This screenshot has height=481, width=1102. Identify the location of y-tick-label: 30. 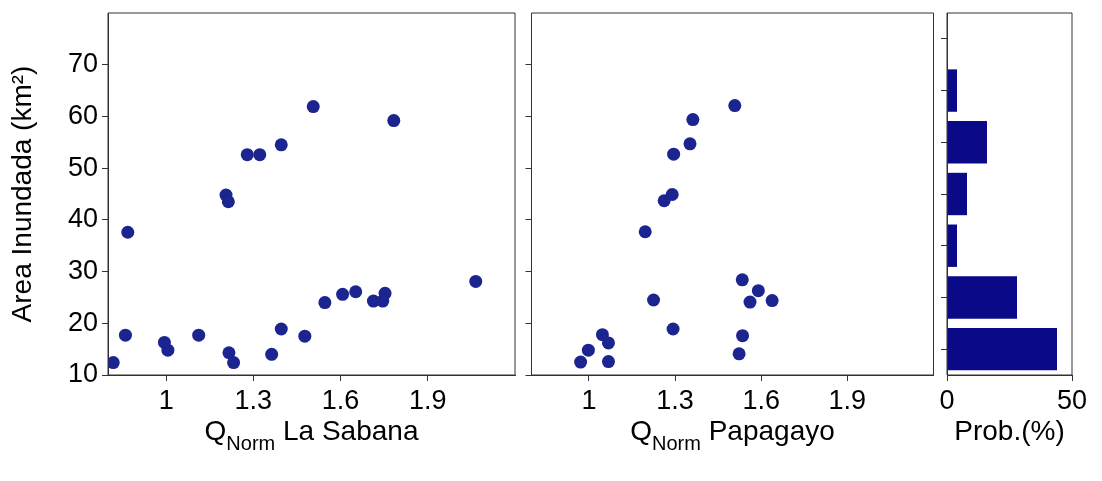
(82, 270).